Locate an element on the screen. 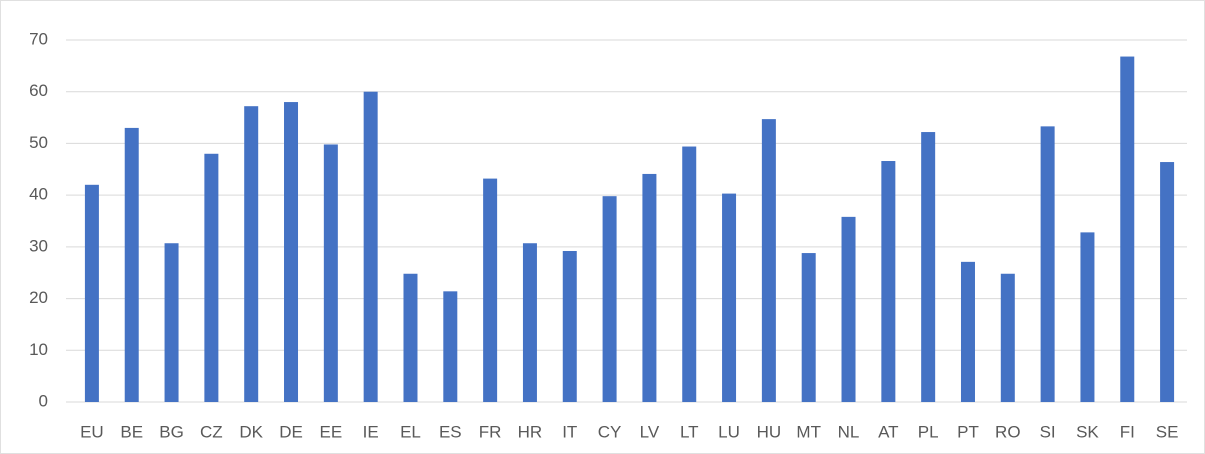 The image size is (1205, 454). y-tick-label: 50 is located at coordinates (38, 142).